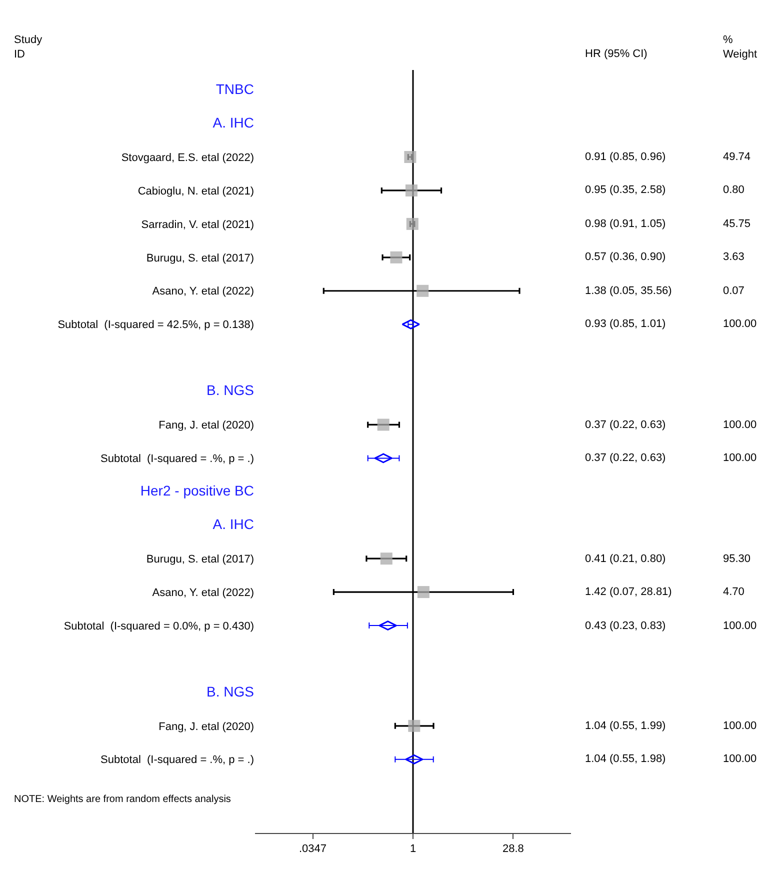  Describe the element at coordinates (628, 291) in the screenshot. I see `text: 1.38 (0.05, 35.56)` at that location.